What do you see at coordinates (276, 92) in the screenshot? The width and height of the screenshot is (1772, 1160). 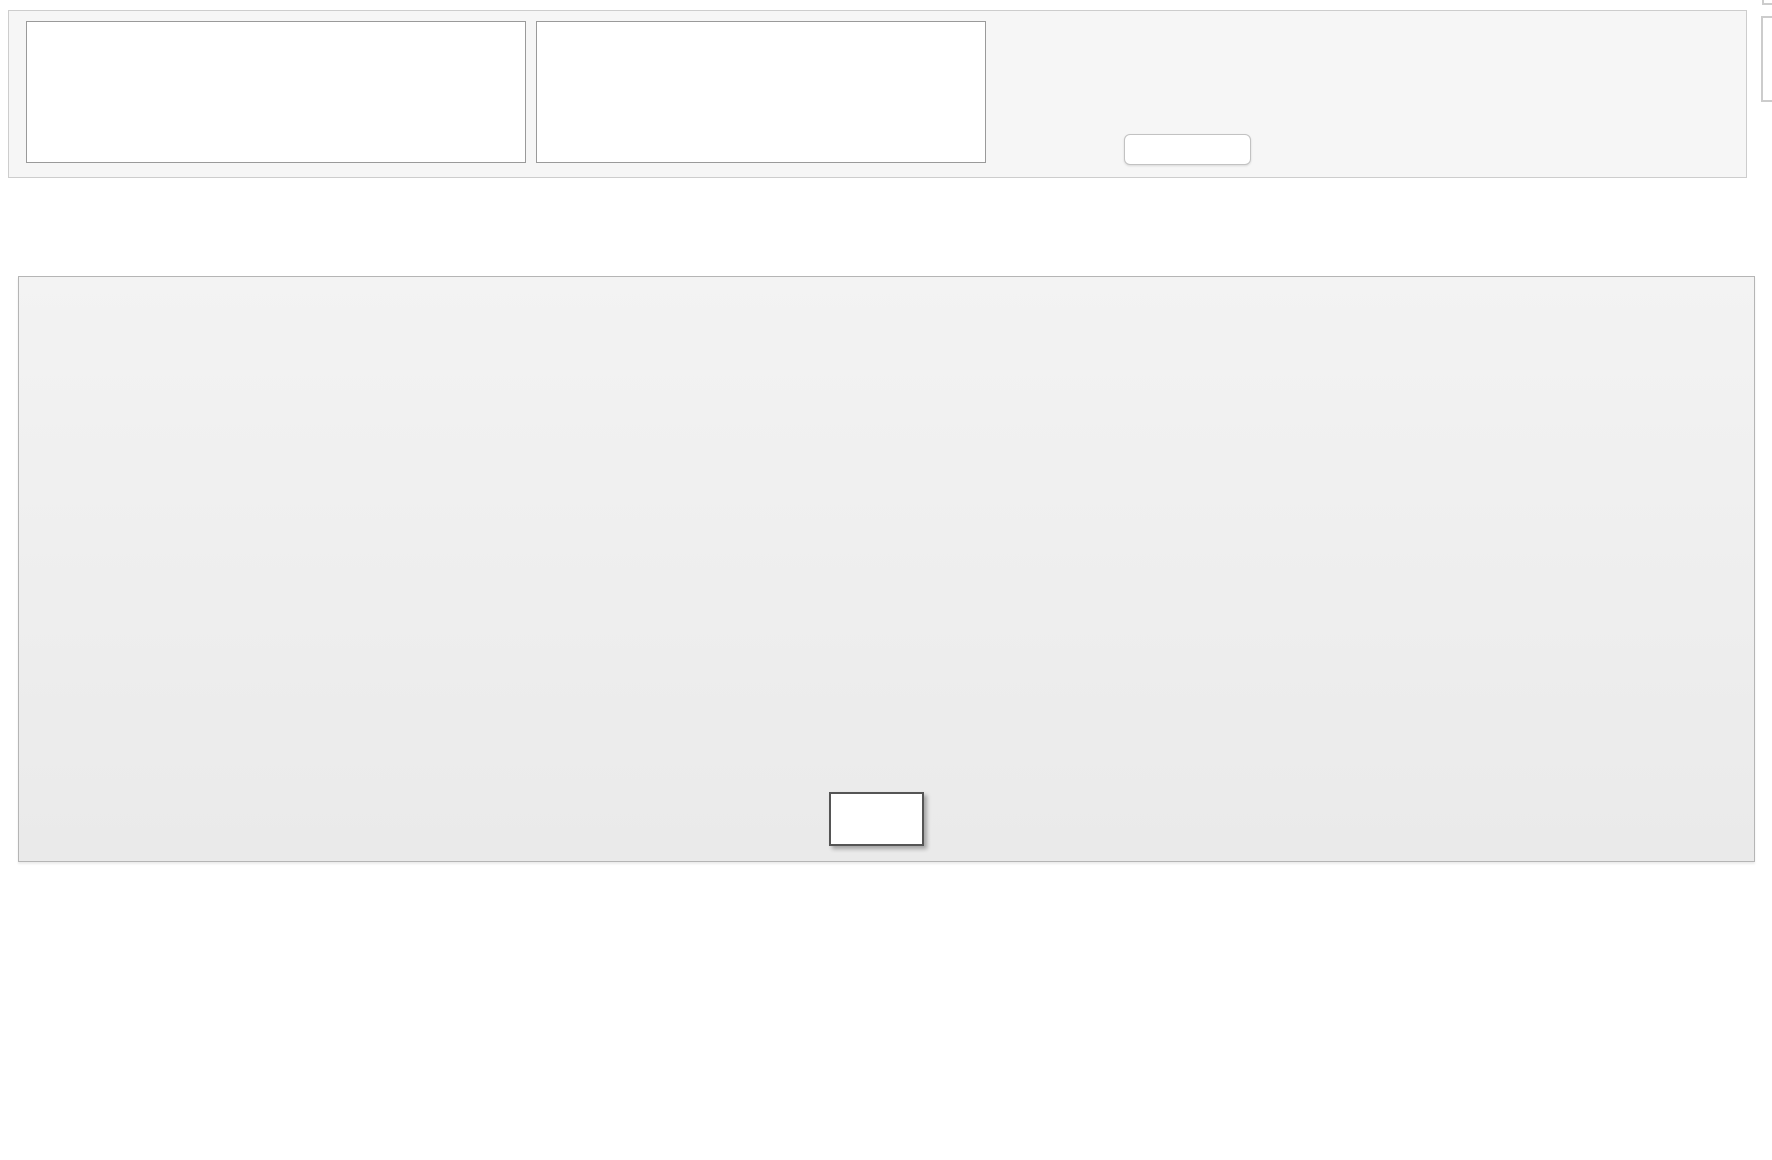 I see `dataset-select-list` at bounding box center [276, 92].